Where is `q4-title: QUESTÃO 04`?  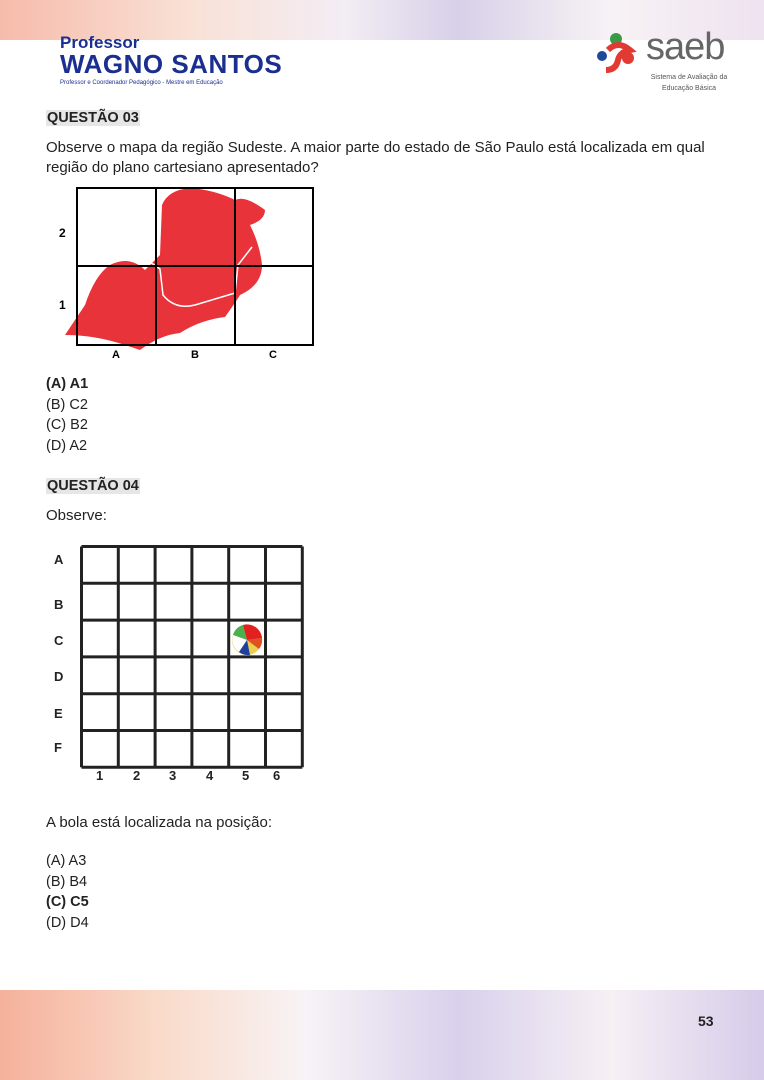 q4-title: QUESTÃO 04 is located at coordinates (93, 486).